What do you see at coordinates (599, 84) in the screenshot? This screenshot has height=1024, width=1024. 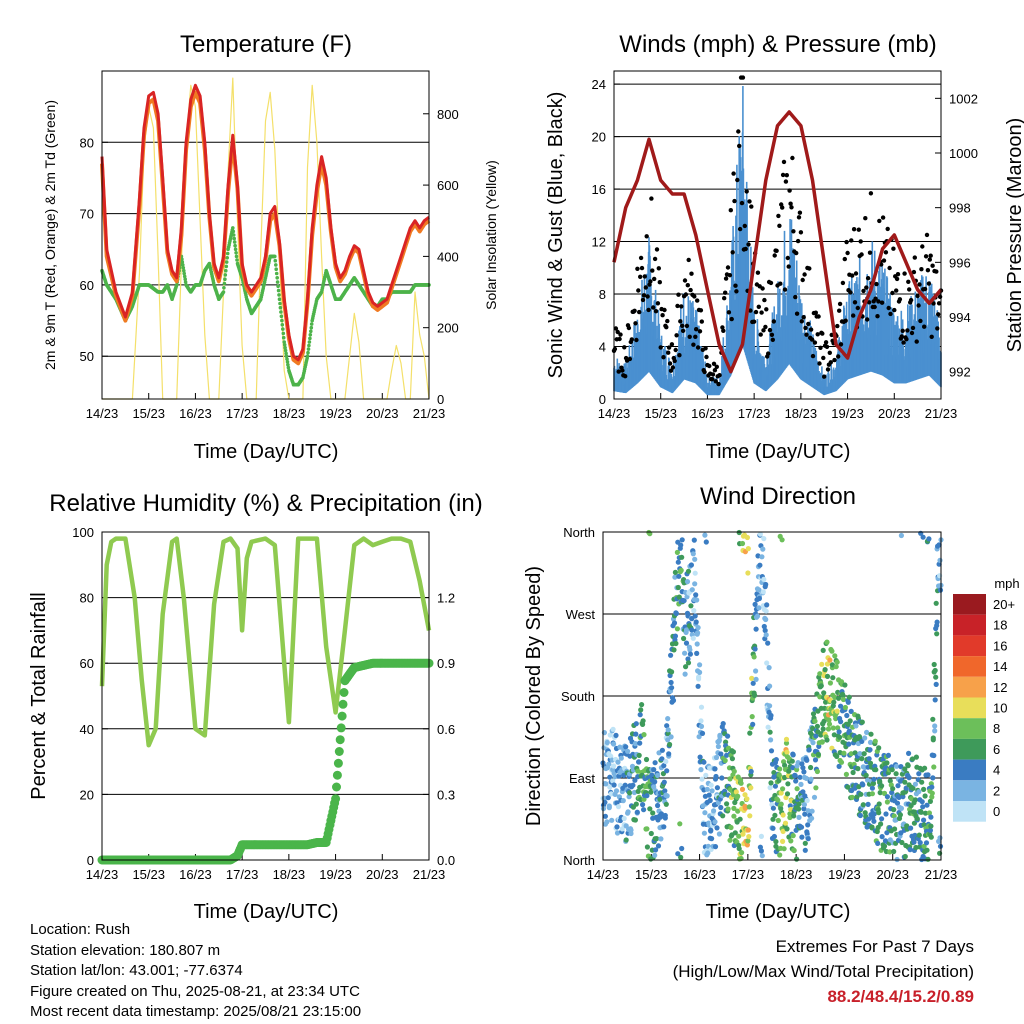 I see `winds-ytick-label: 24` at bounding box center [599, 84].